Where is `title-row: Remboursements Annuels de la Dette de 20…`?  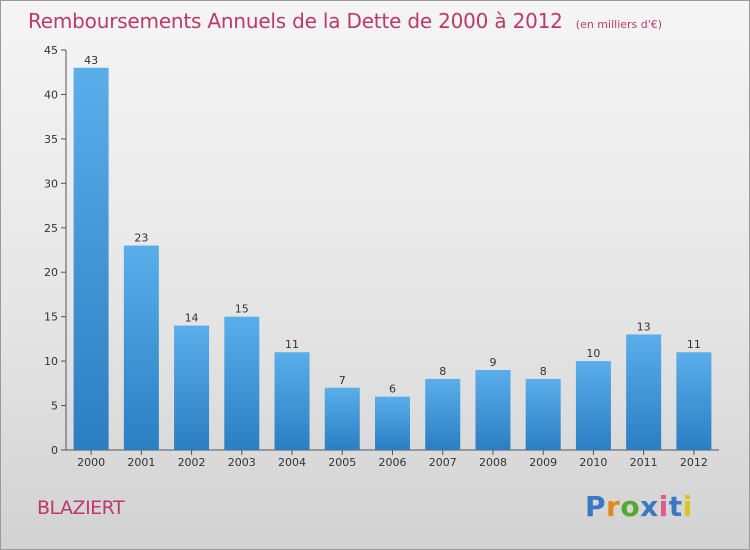 title-row: Remboursements Annuels de la Dette de 20… is located at coordinates (345, 21).